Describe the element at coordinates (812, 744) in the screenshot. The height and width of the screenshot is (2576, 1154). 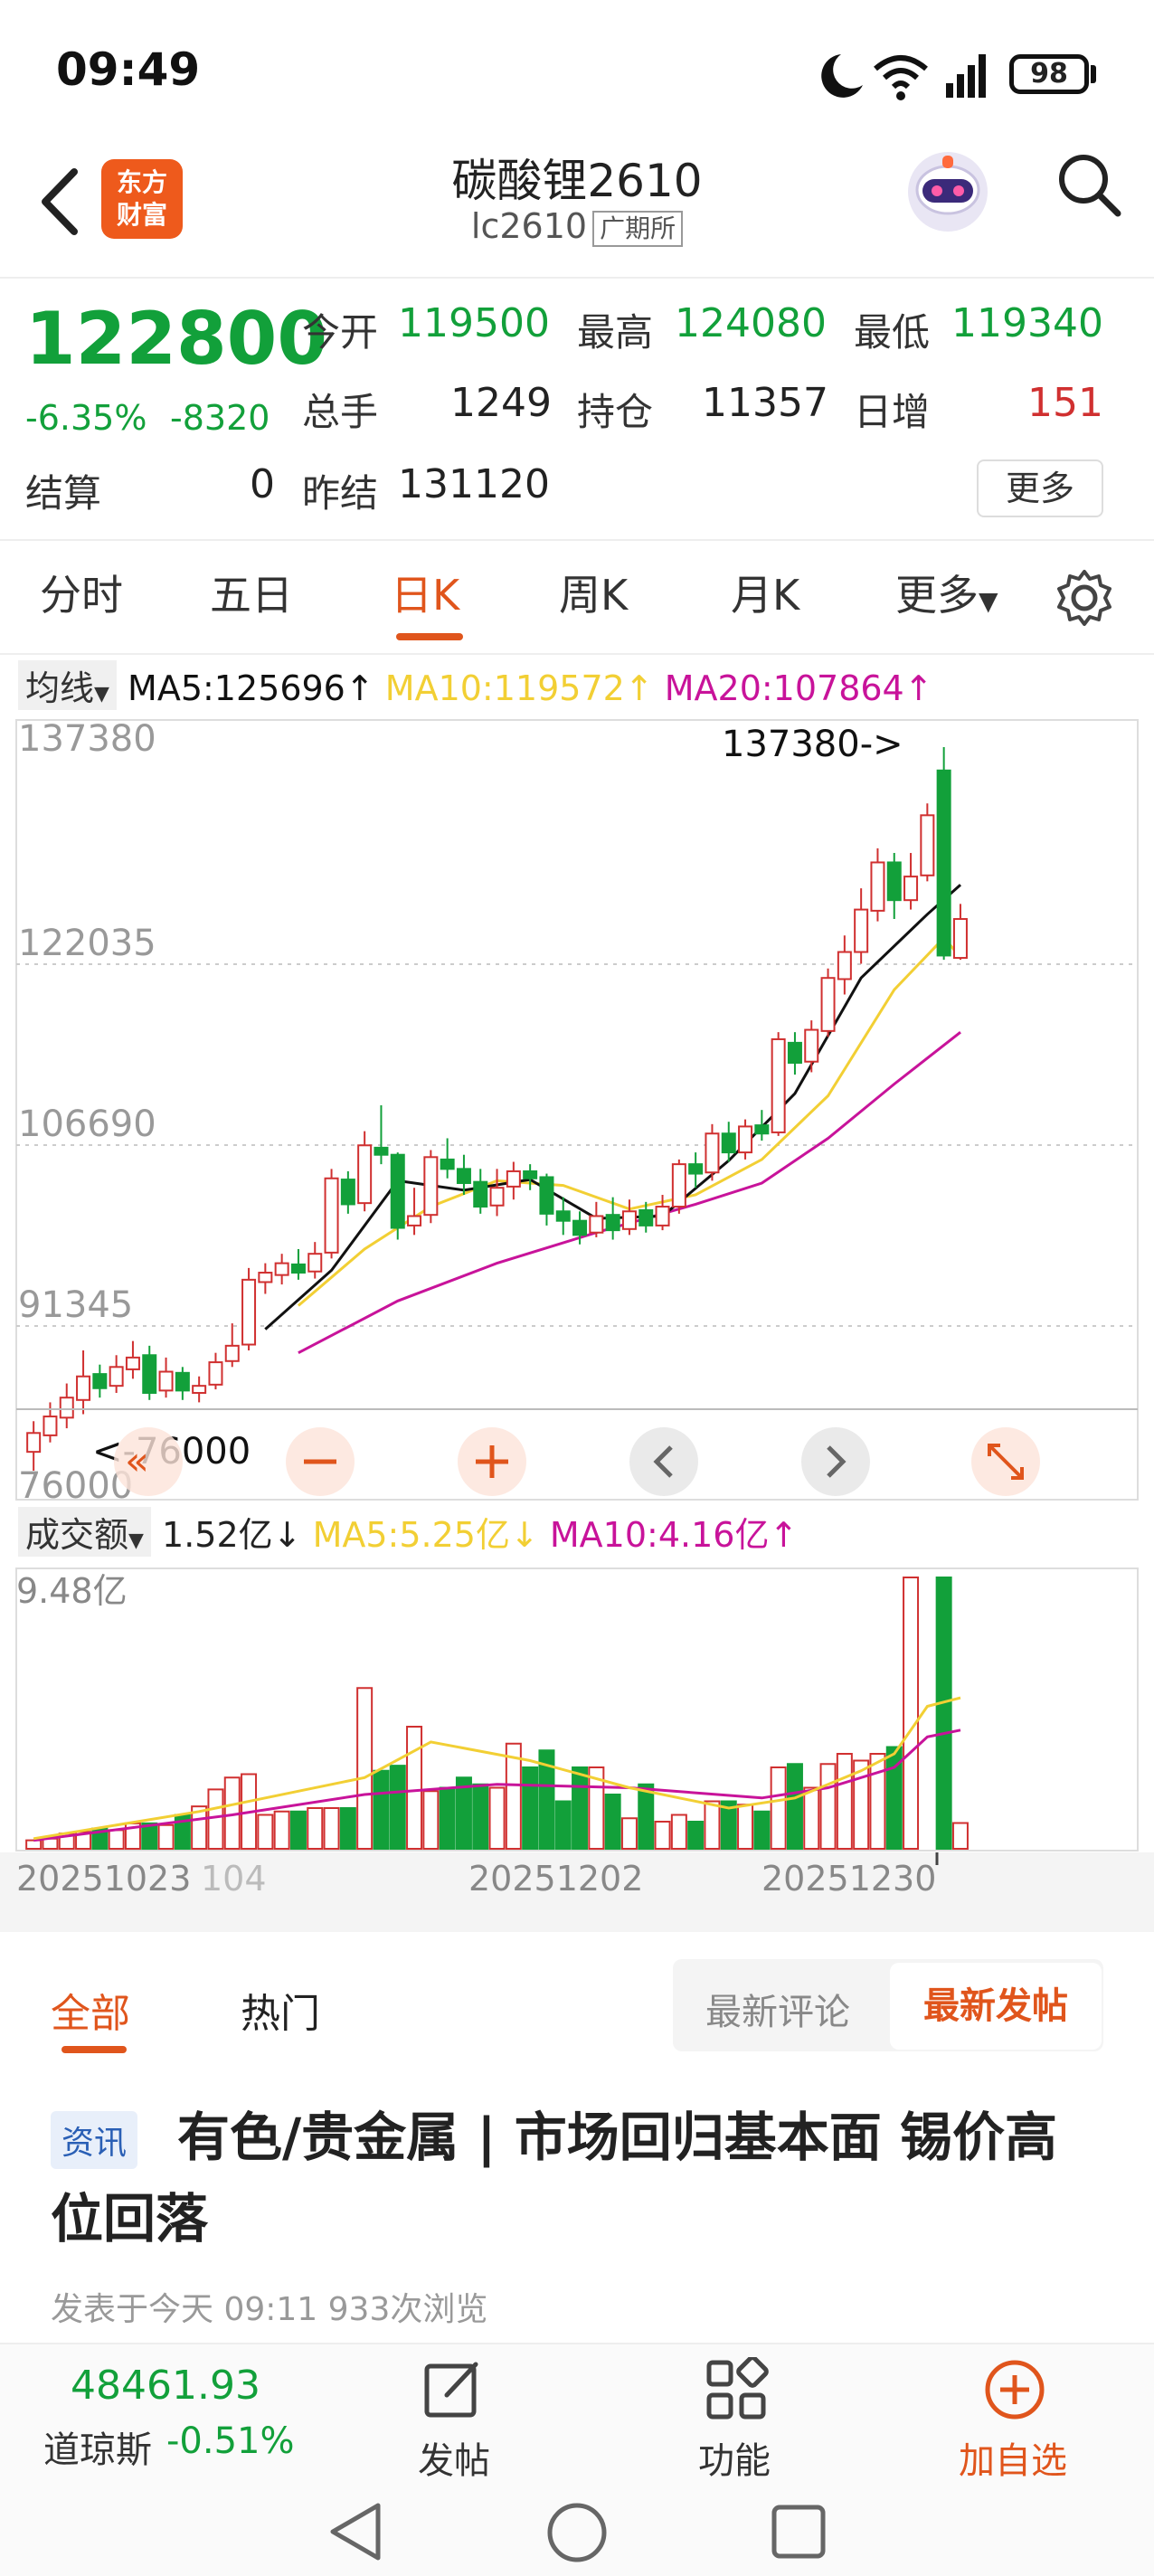
I see `max-price-annotation: 137380->` at that location.